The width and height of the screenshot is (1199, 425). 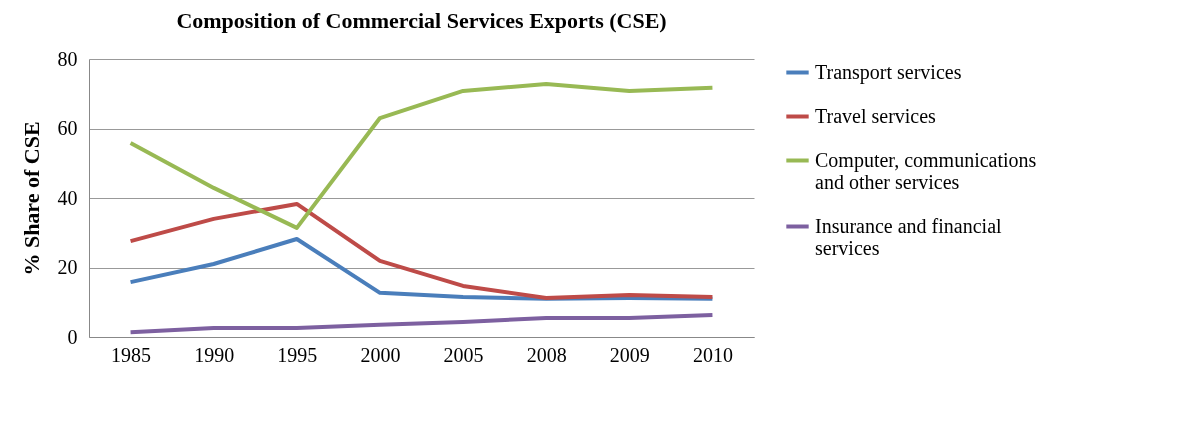 What do you see at coordinates (546, 354) in the screenshot?
I see `x-tick-label: 2008` at bounding box center [546, 354].